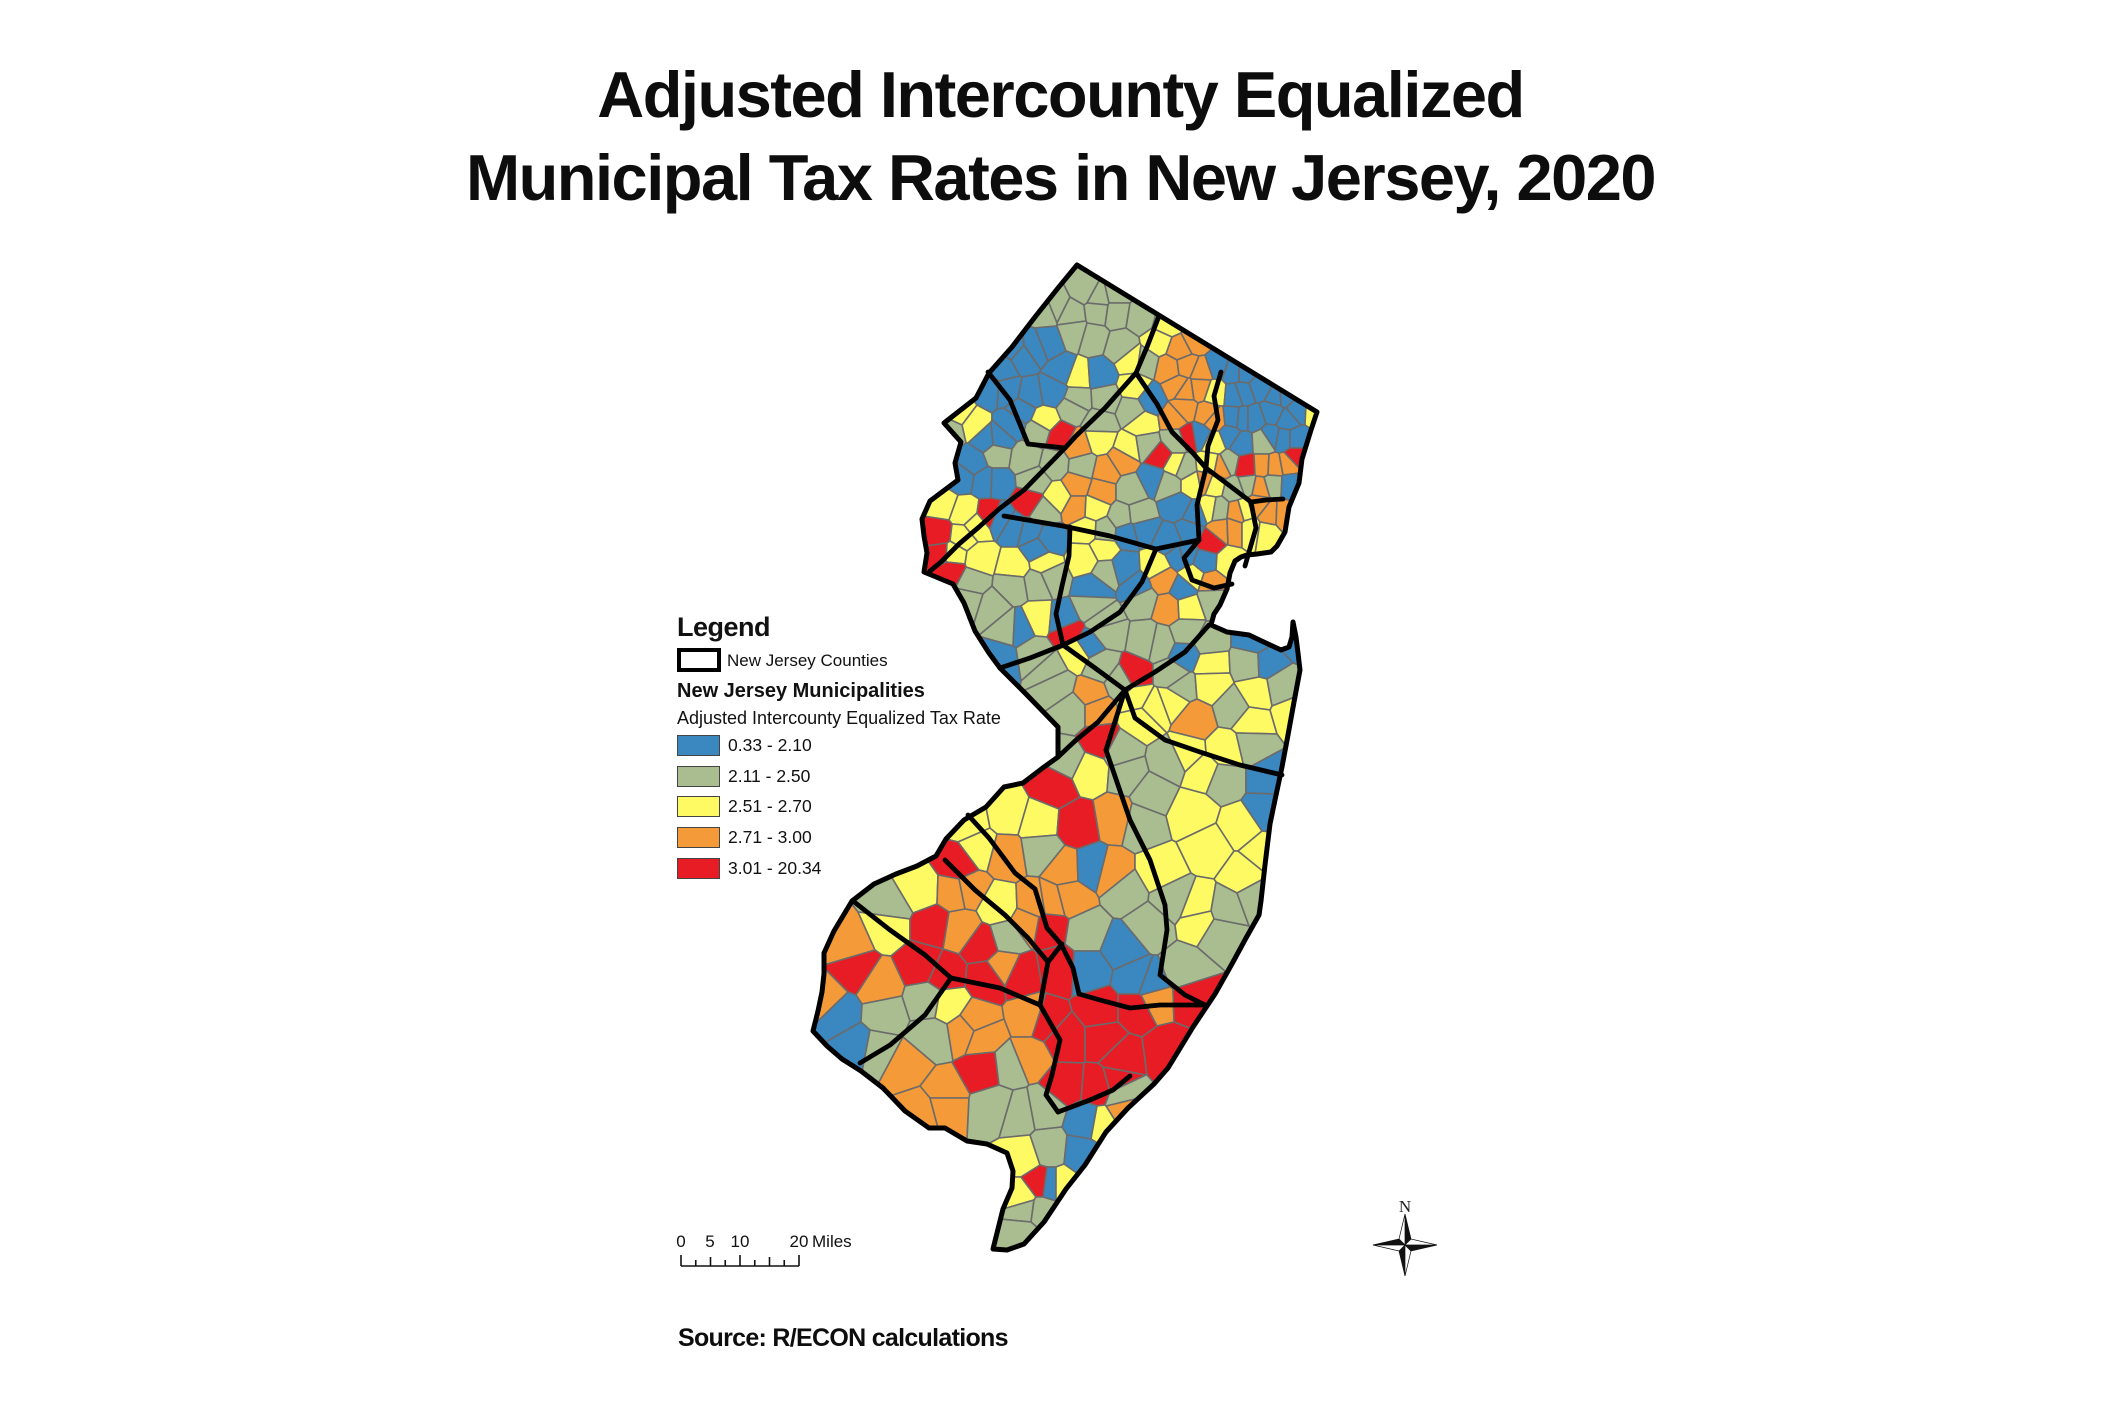 This screenshot has width=2121, height=1414. Describe the element at coordinates (680, 1241) in the screenshot. I see `svg-text: 0` at that location.